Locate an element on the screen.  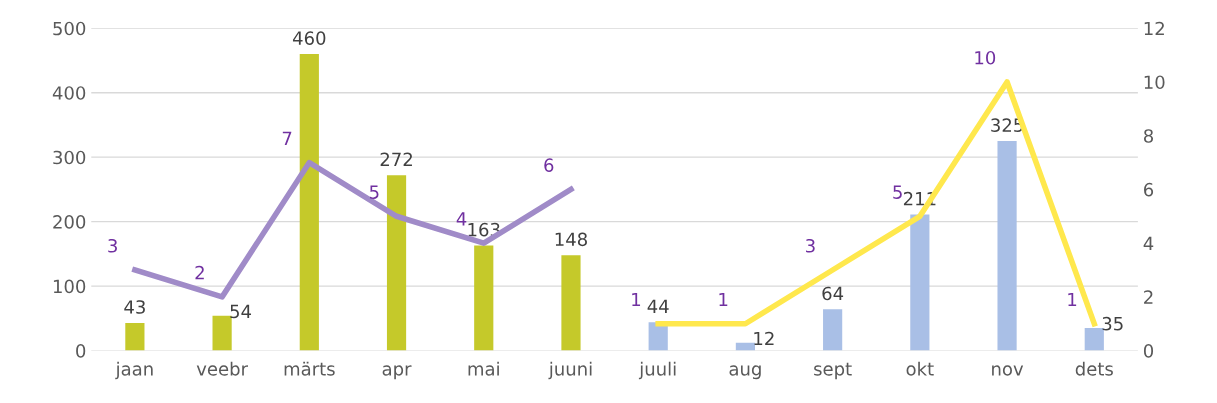
y2-tick-label: 2 is located at coordinates (1148, 297).